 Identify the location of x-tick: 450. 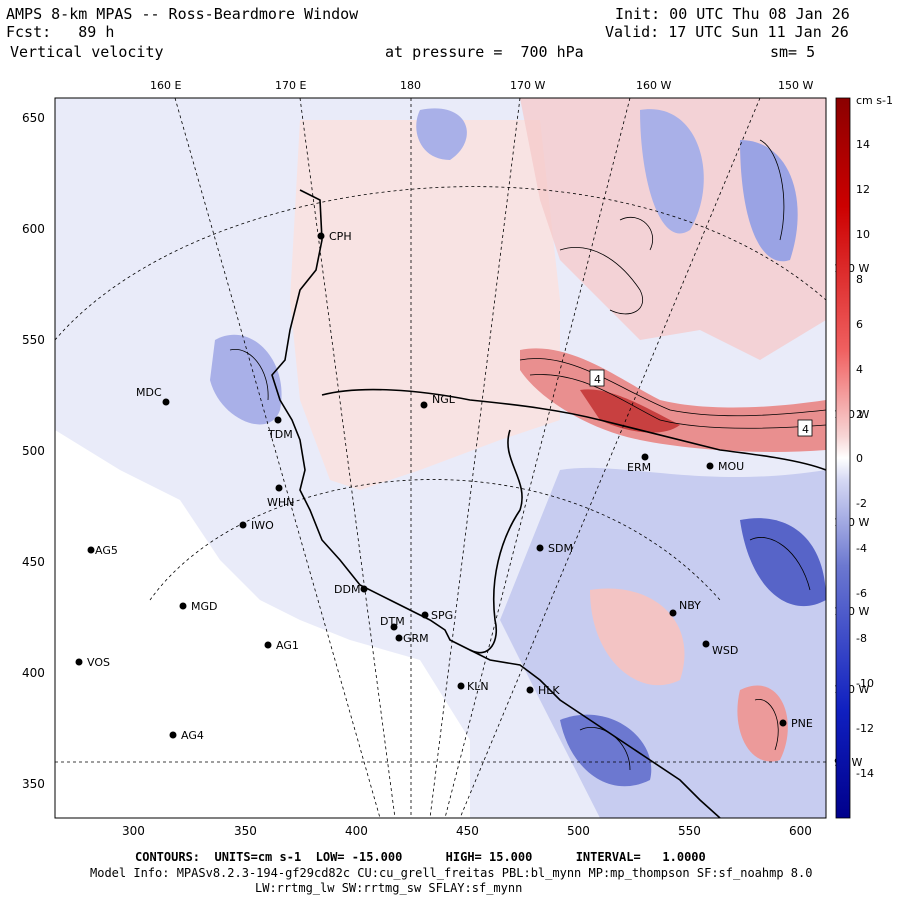
(467, 831).